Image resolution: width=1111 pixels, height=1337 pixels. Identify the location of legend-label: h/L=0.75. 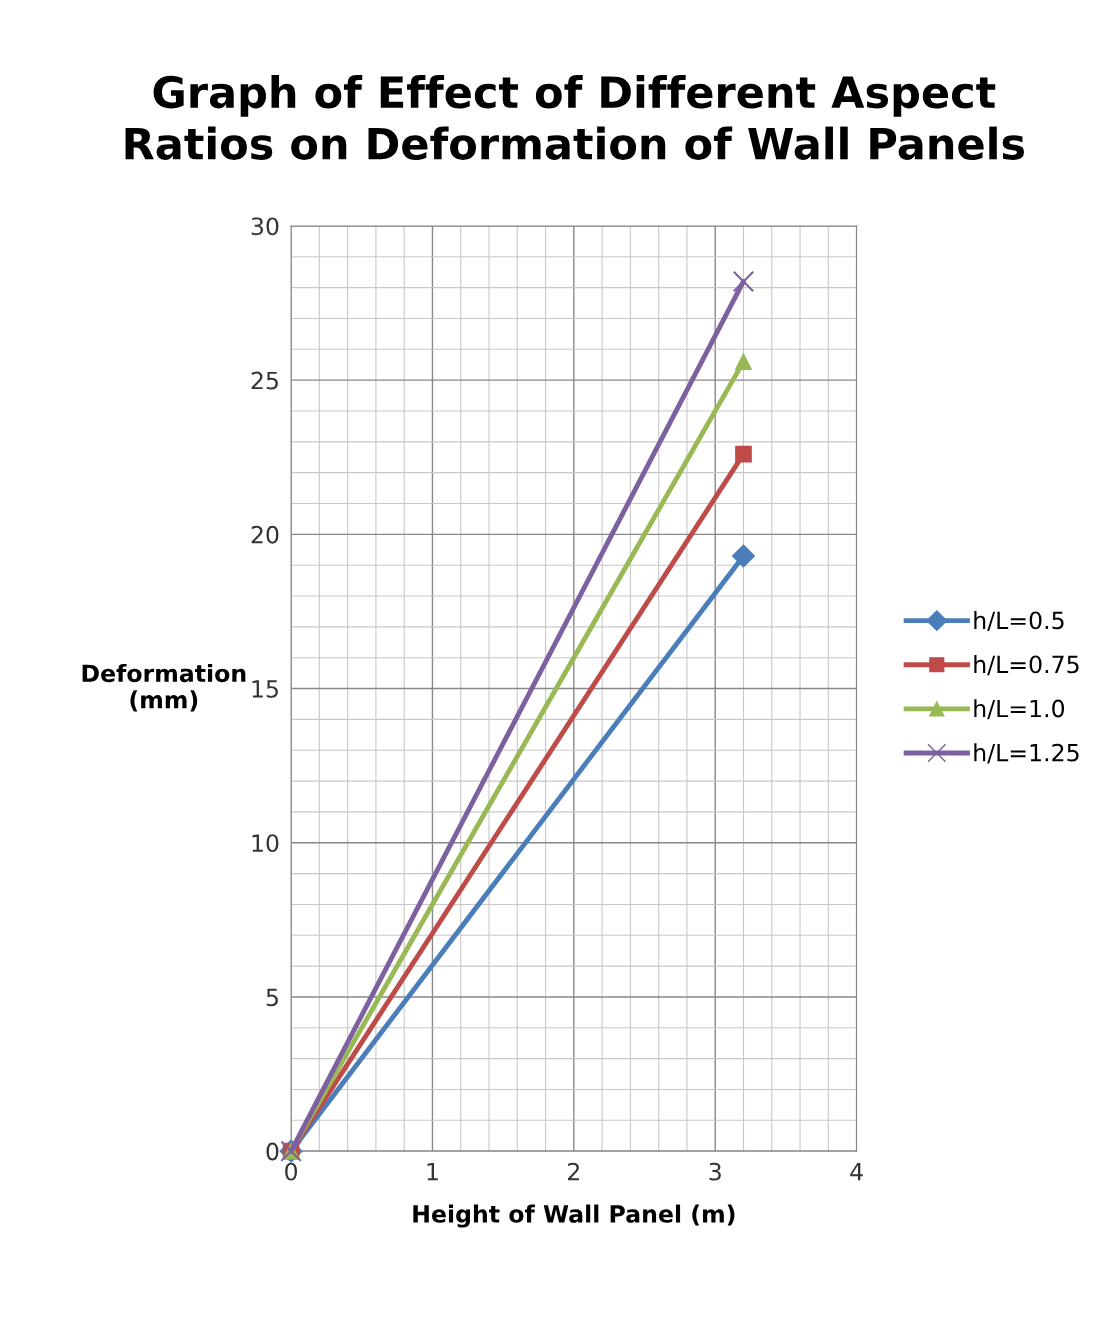
(1026, 665).